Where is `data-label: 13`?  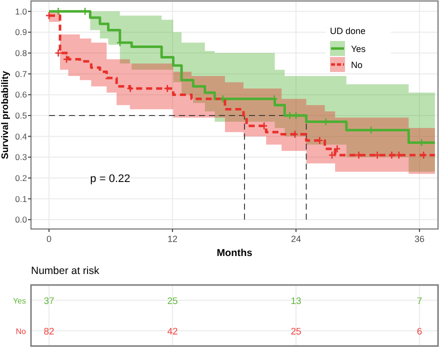 data-label: 13 is located at coordinates (296, 301).